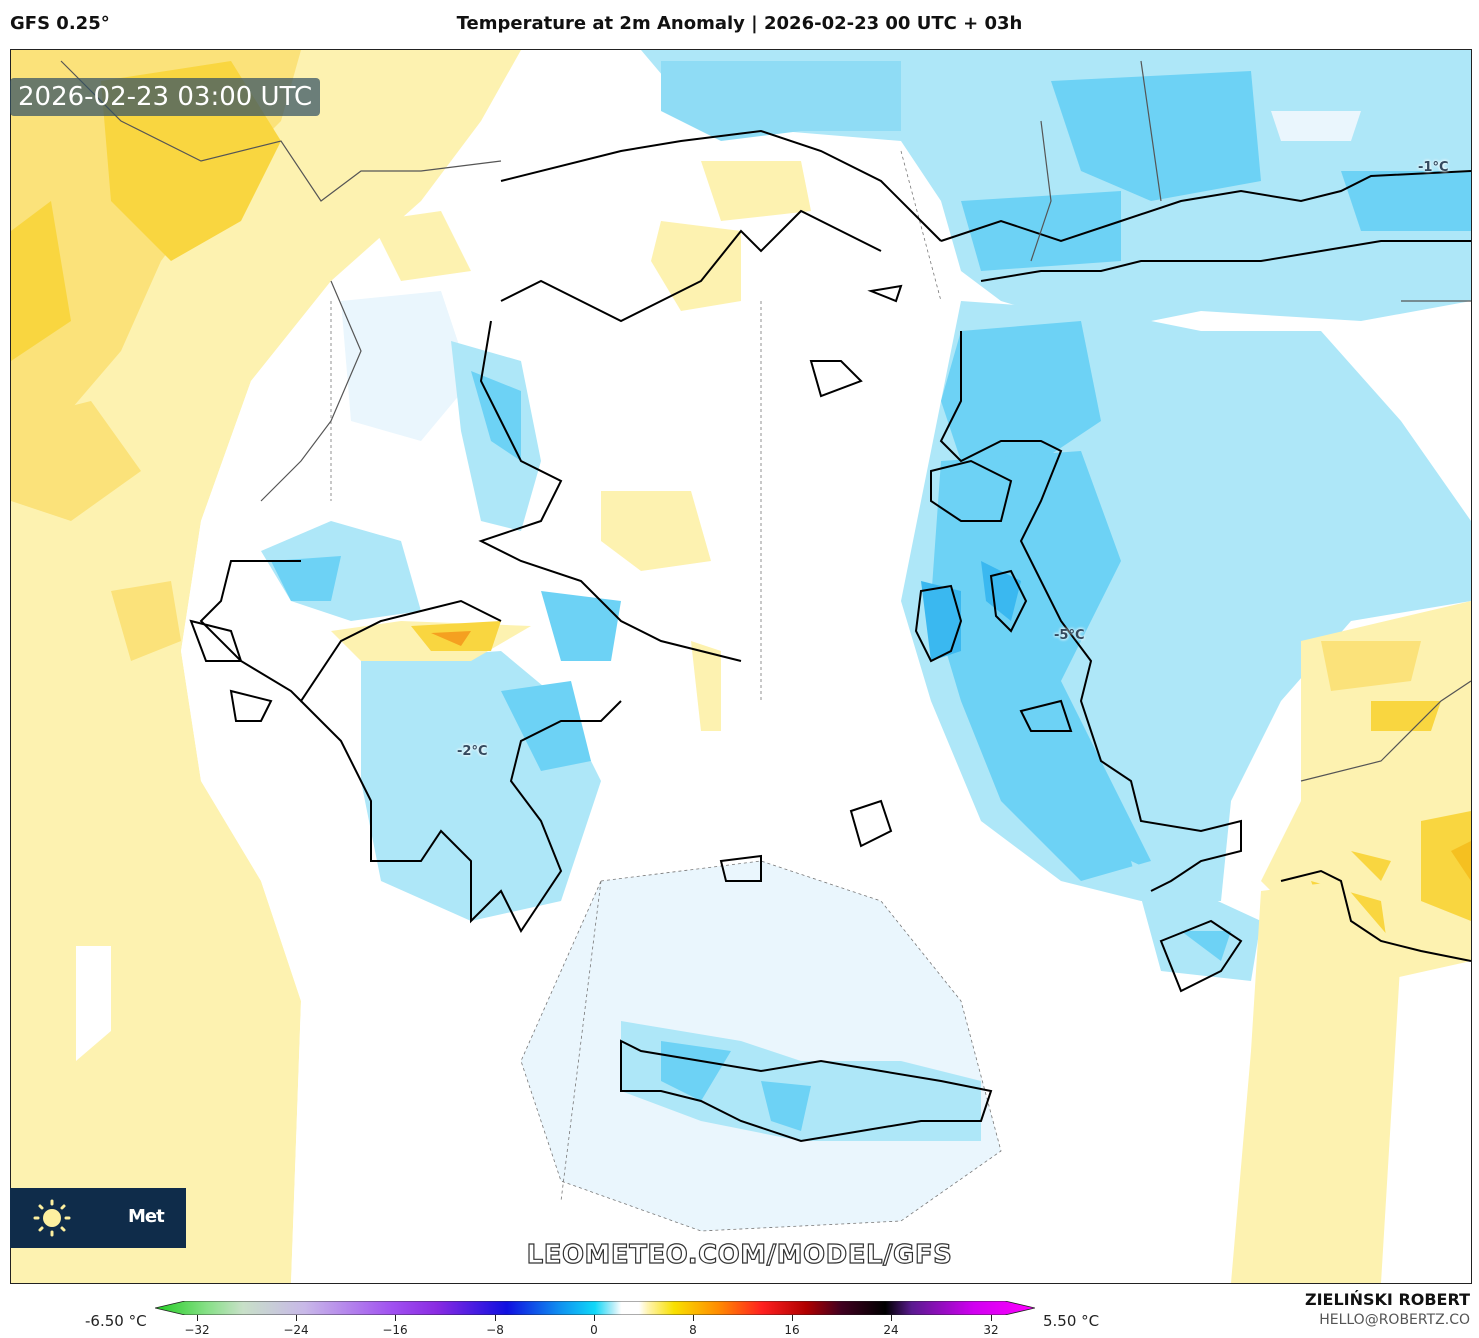 The image size is (1479, 1338). Describe the element at coordinates (60, 23) in the screenshot. I see `model-name: GFS 0.25°` at that location.